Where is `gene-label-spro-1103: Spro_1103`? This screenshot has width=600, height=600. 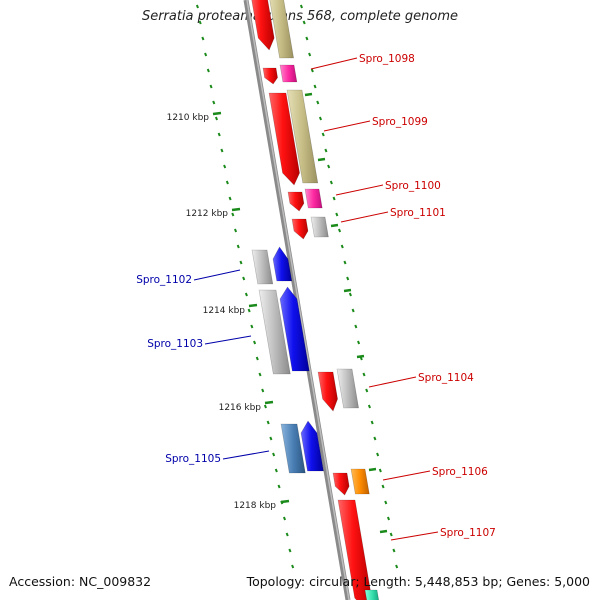 gene-label-spro-1103: Spro_1103 is located at coordinates (175, 344).